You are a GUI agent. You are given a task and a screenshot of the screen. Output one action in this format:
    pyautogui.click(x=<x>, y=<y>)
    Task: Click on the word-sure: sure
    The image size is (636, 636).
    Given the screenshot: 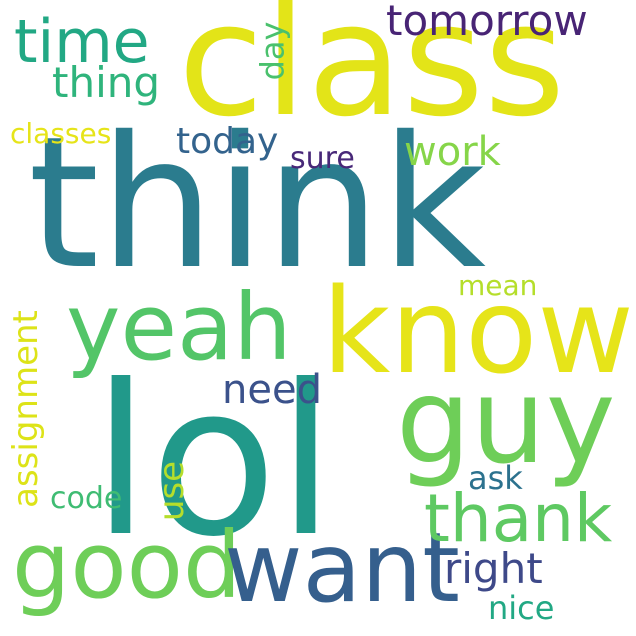 What is the action you would take?
    pyautogui.click(x=322, y=158)
    